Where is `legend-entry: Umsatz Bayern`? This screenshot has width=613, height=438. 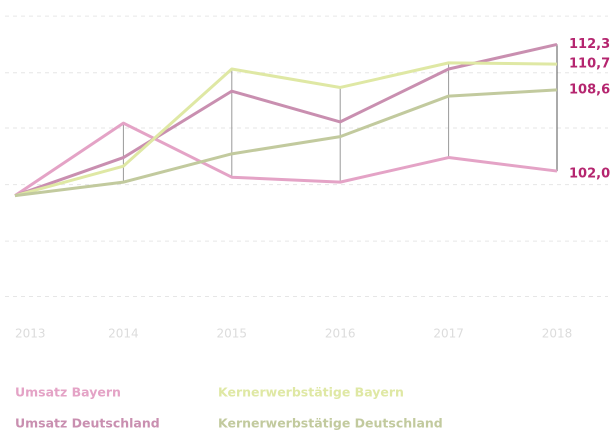
legend-entry: Umsatz Bayern is located at coordinates (68, 392).